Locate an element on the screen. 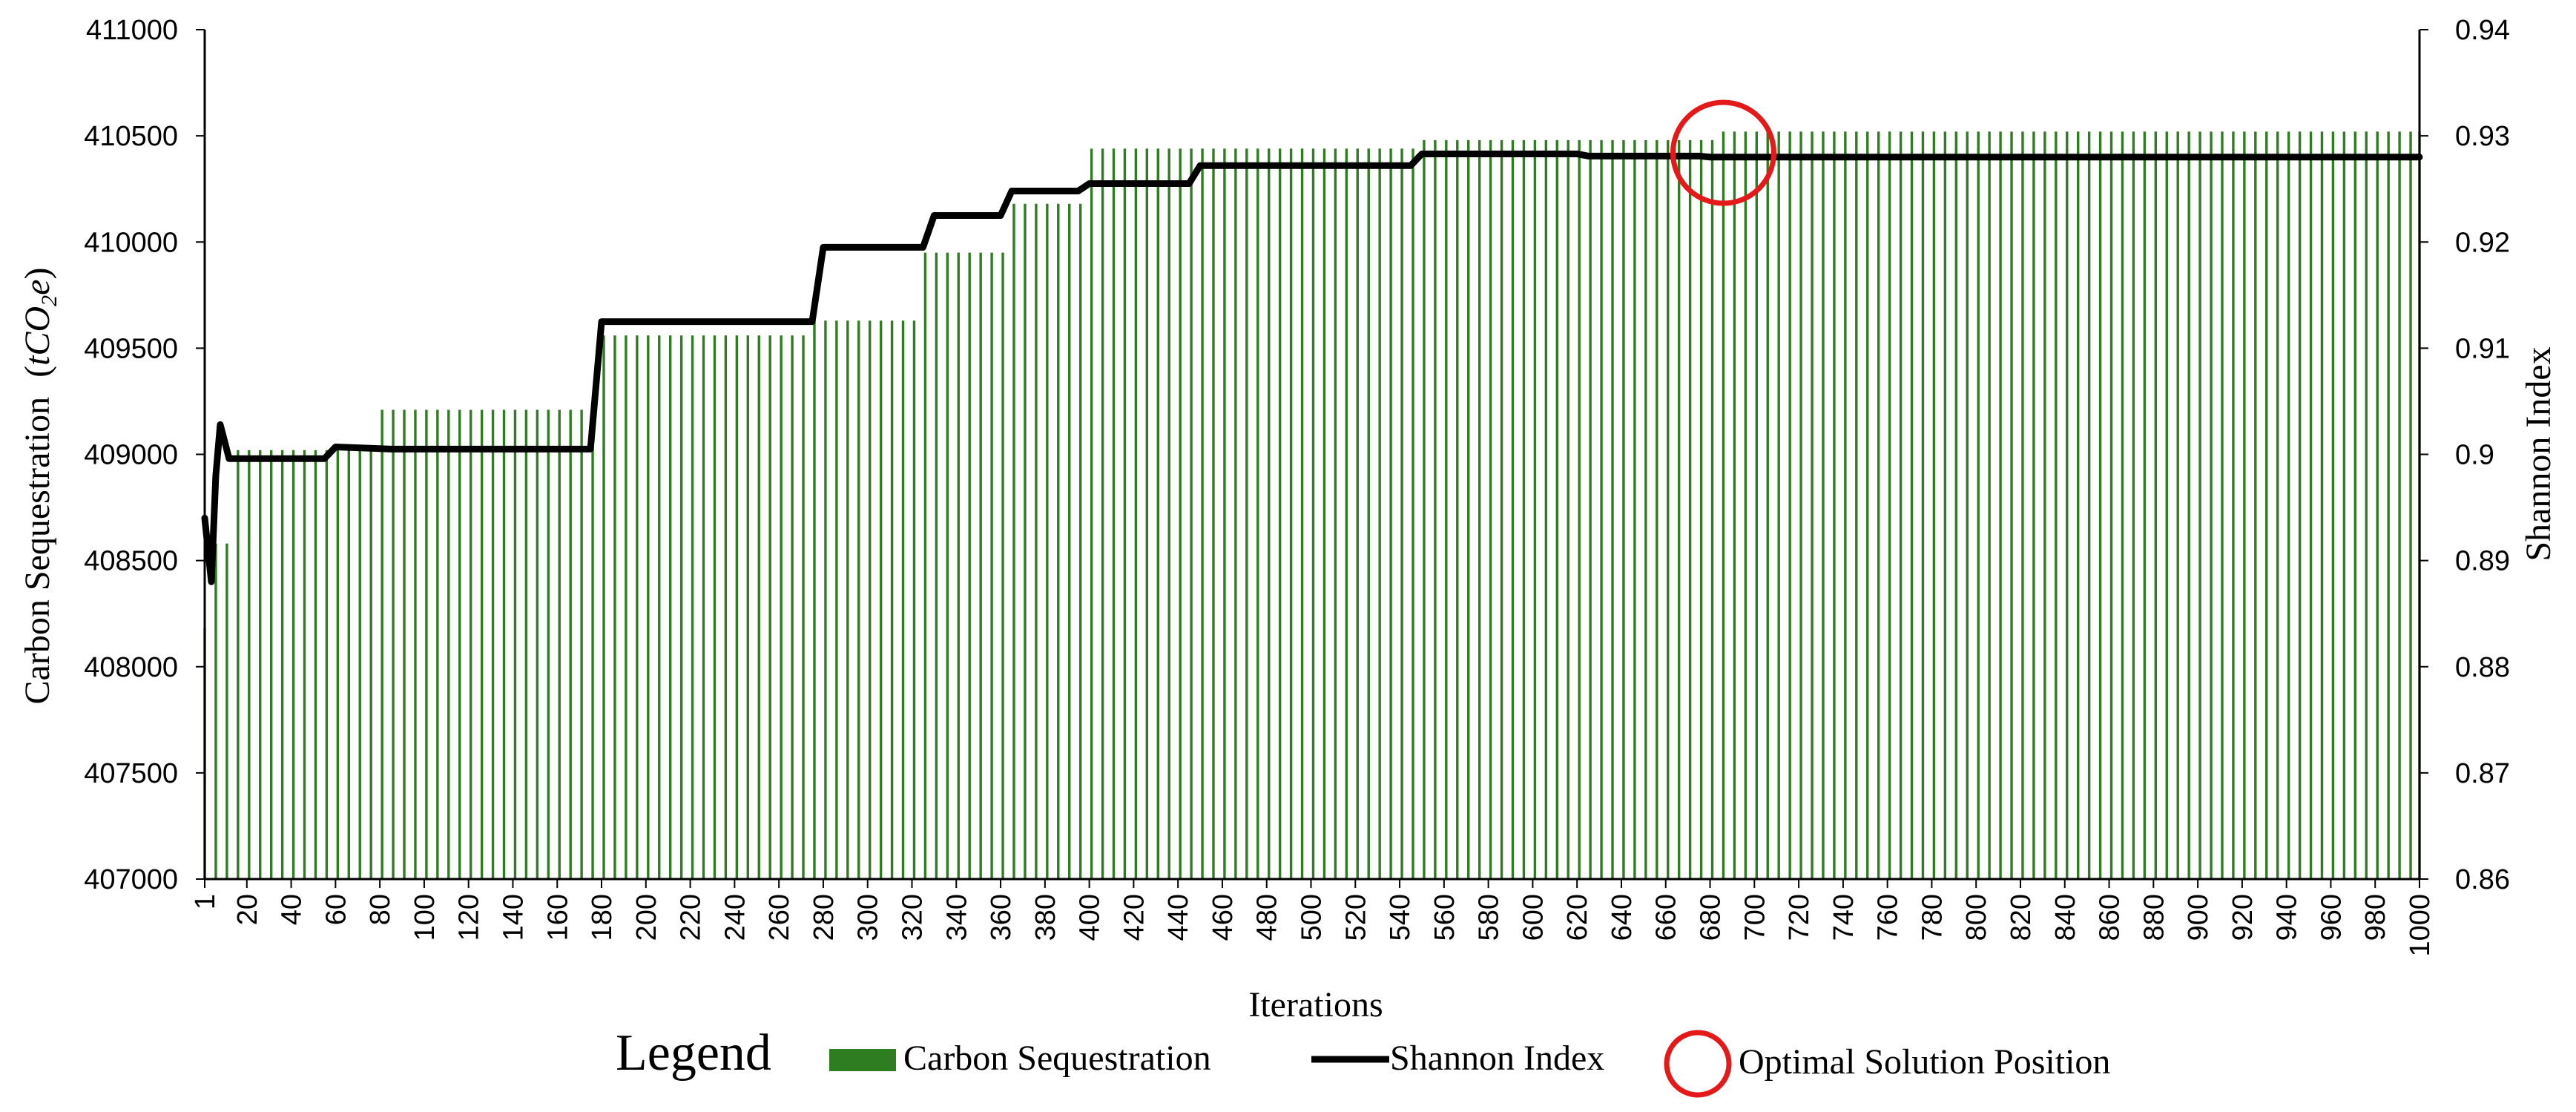  y-right-tick-label: 0.9 is located at coordinates (2475, 455).